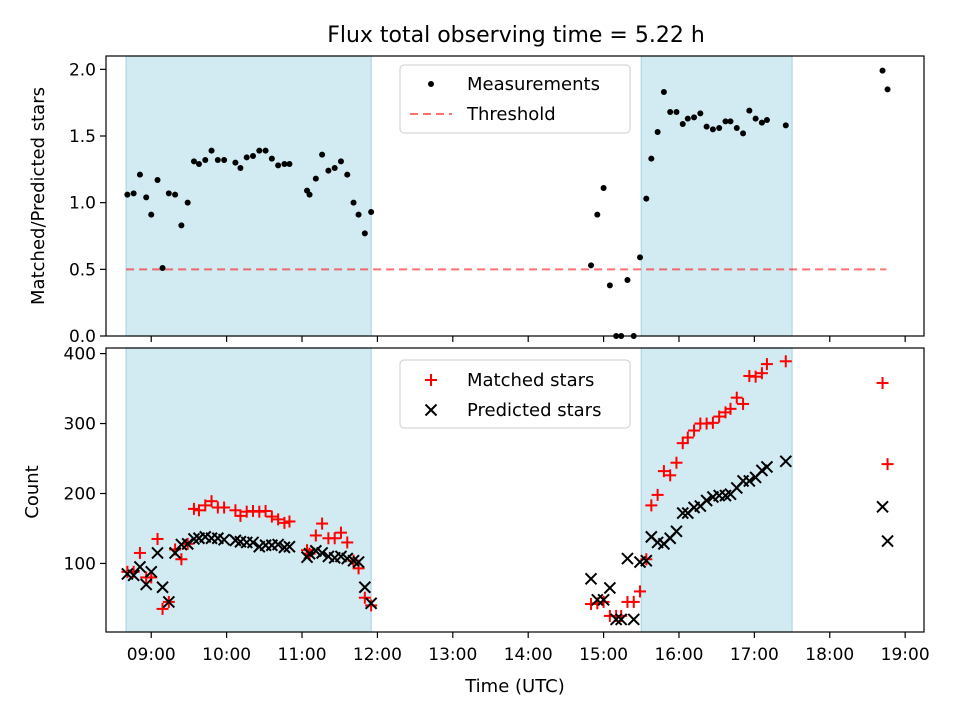 This screenshot has width=960, height=720. Describe the element at coordinates (80, 564) in the screenshot. I see `bottom-y-tick-label: 100` at that location.